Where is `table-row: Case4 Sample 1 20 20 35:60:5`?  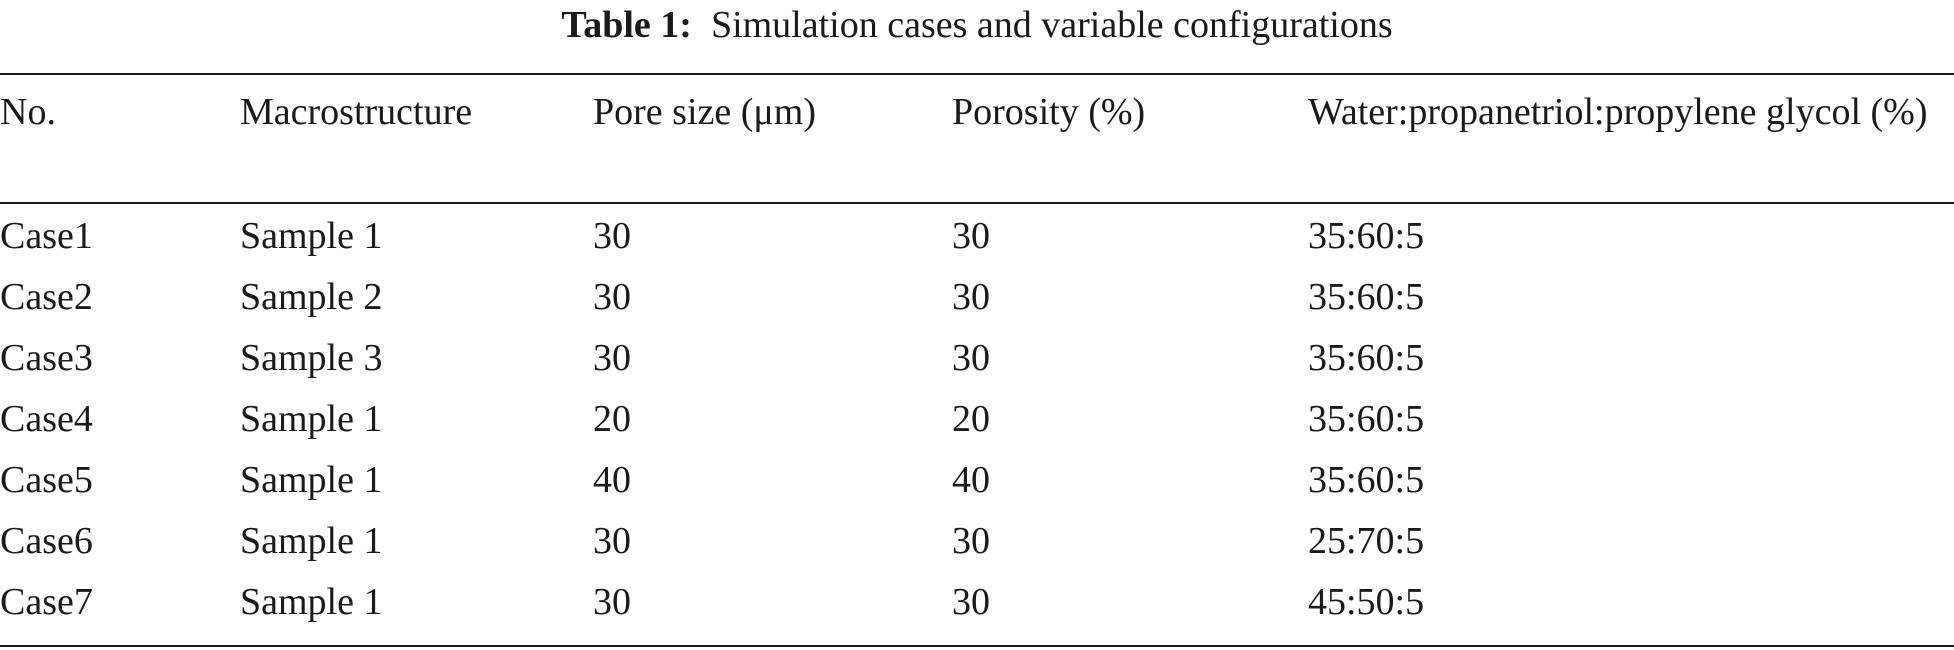
table-row: Case4 Sample 1 20 20 35:60:5 is located at coordinates (977, 419).